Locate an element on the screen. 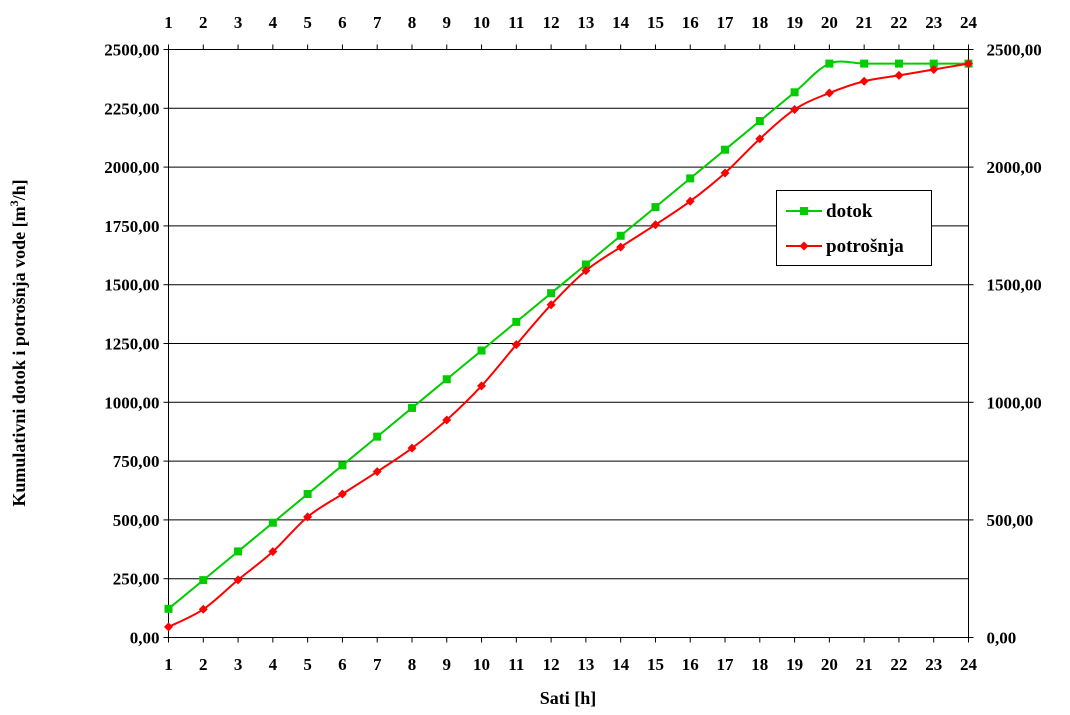  bottom-x-tick-label: 16 is located at coordinates (690, 664).